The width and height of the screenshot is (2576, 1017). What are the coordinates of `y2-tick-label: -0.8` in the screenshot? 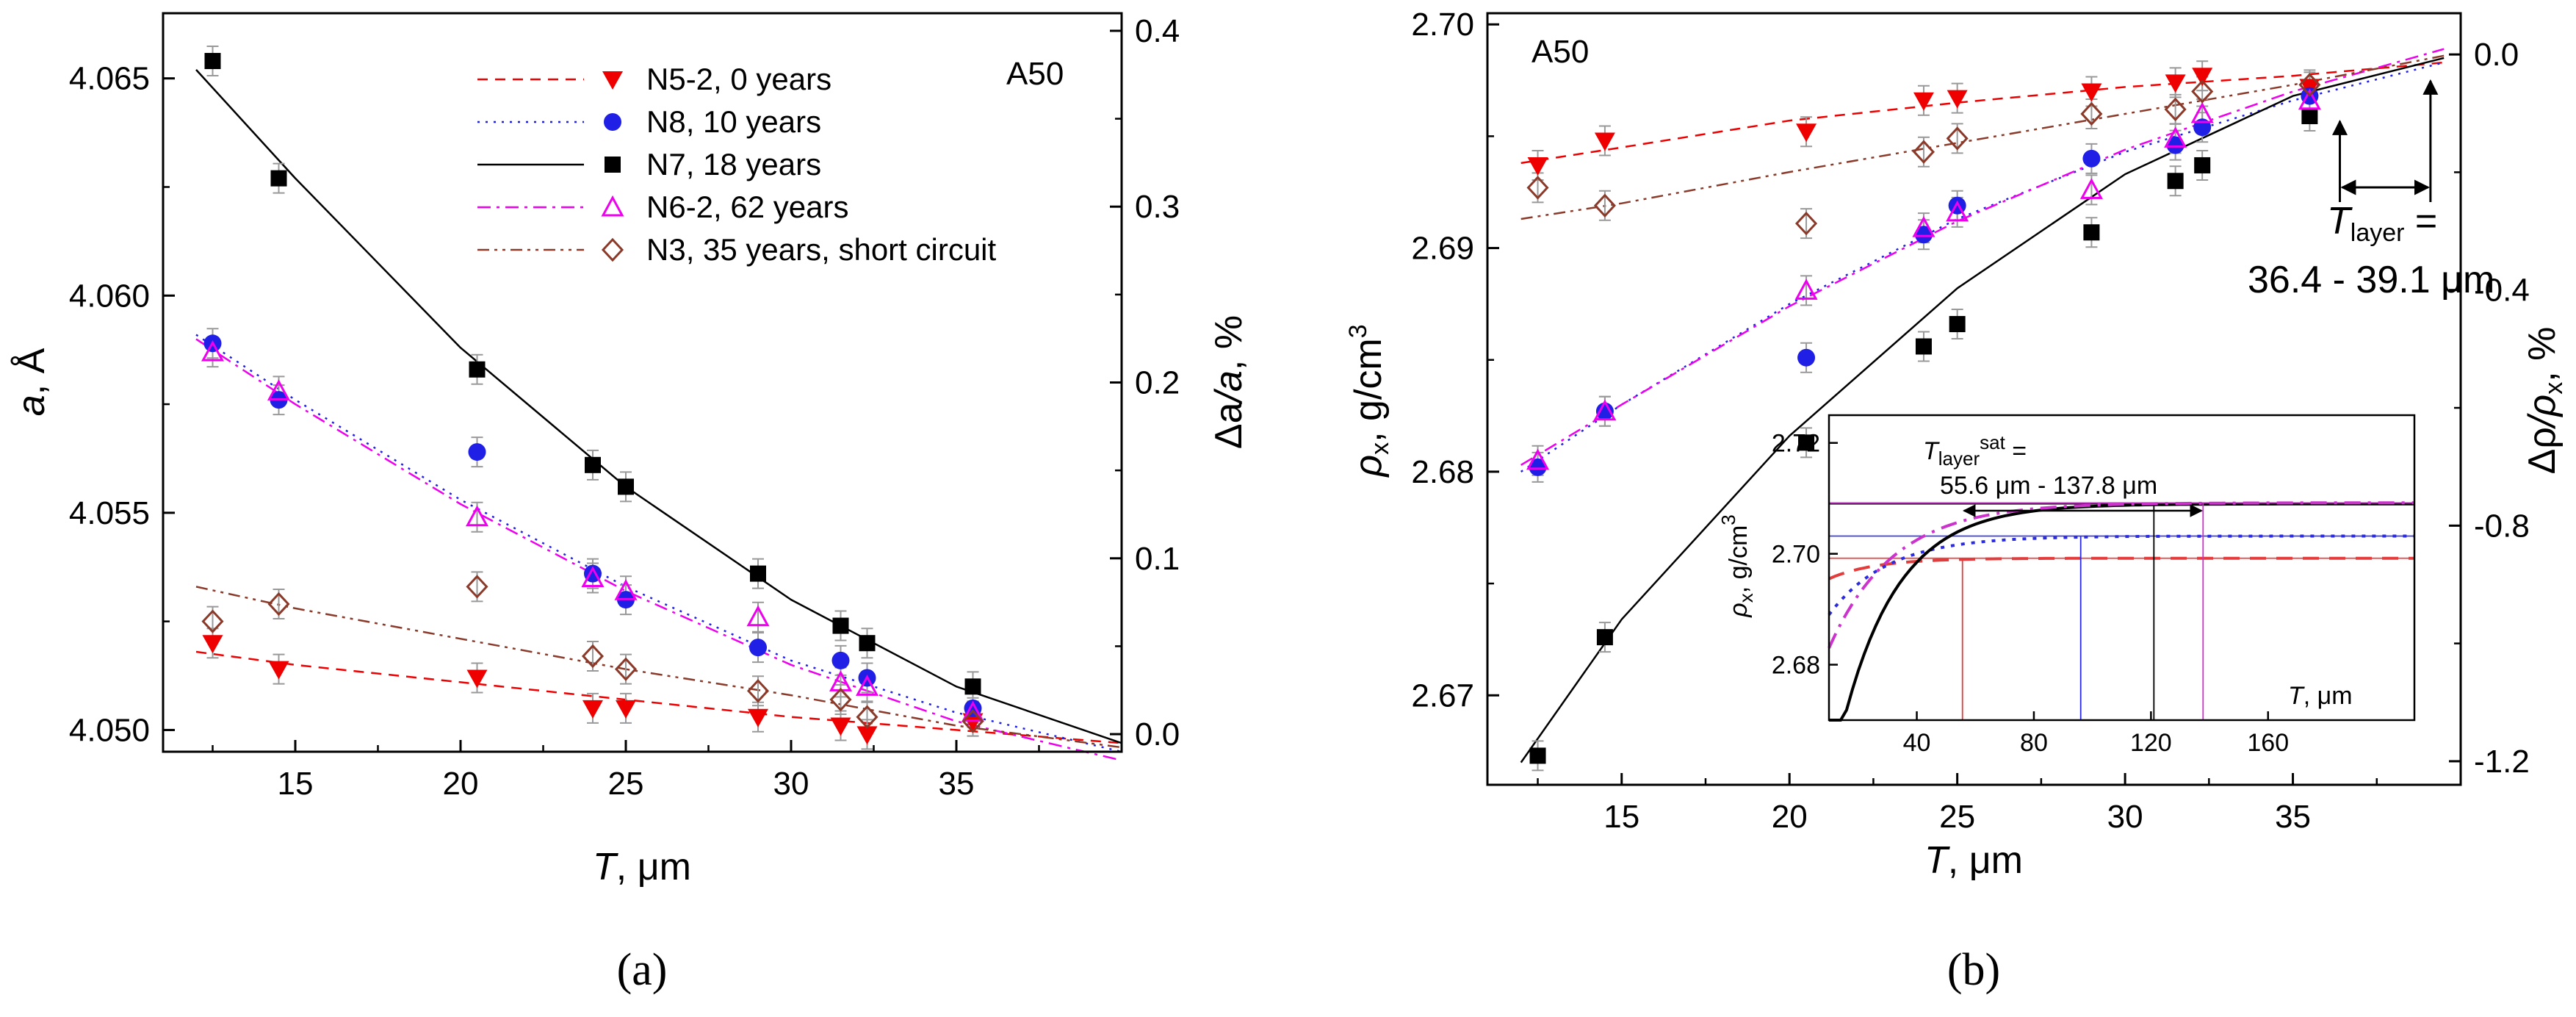 It's located at (2502, 526).